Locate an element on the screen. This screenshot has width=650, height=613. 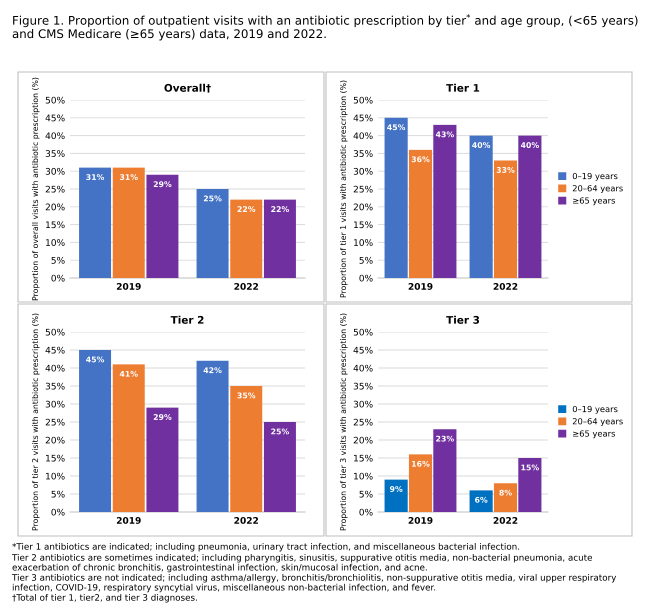
chart-title: Tier 2 is located at coordinates (187, 320).